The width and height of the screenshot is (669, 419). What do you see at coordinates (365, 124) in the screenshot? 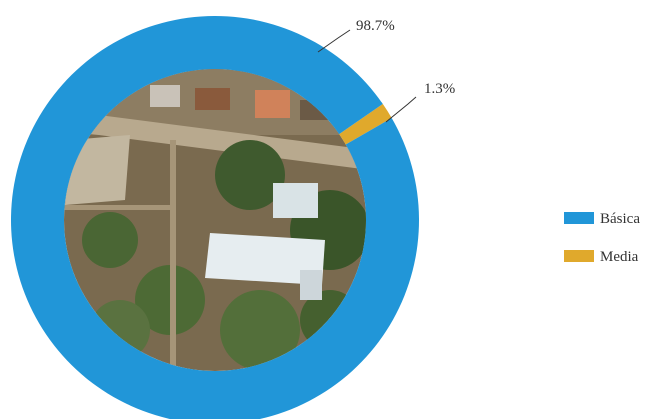
I see `slice-media` at bounding box center [365, 124].